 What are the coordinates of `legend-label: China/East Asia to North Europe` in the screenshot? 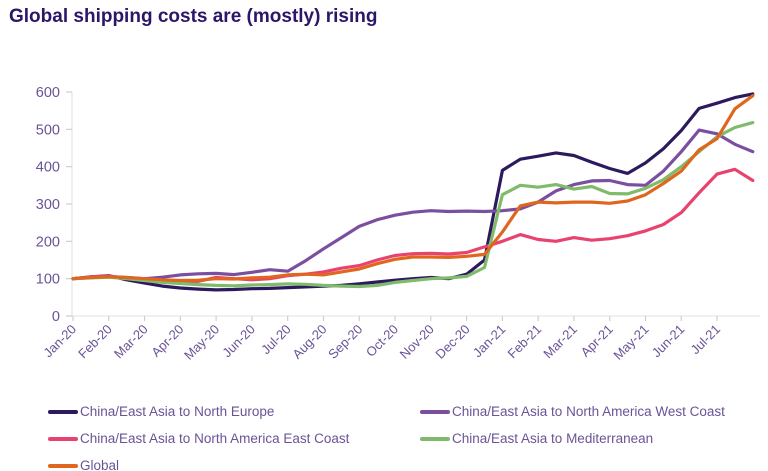 It's located at (177, 411).